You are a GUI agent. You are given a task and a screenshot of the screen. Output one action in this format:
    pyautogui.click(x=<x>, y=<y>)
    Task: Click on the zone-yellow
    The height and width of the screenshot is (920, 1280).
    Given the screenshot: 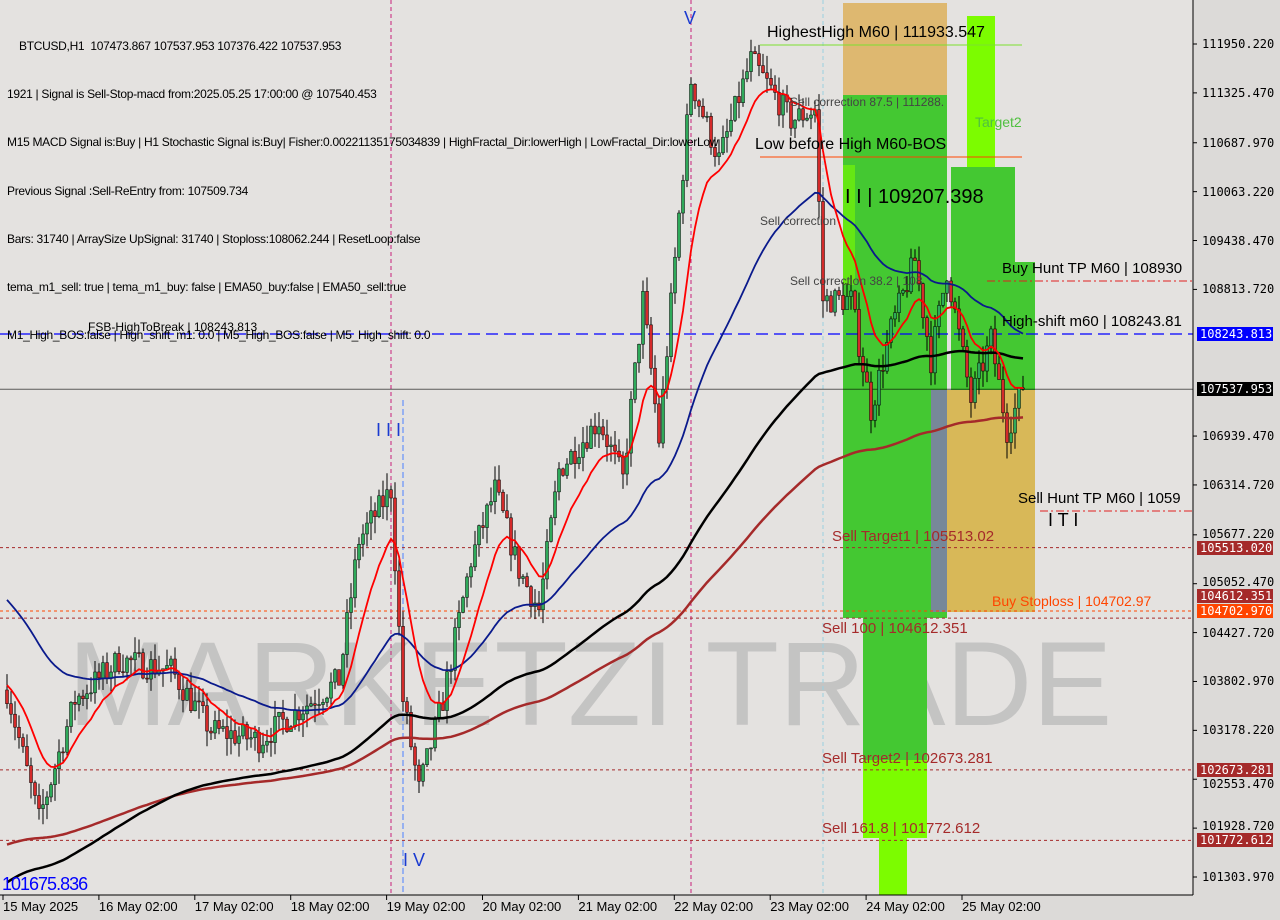 What is the action you would take?
    pyautogui.click(x=991, y=501)
    